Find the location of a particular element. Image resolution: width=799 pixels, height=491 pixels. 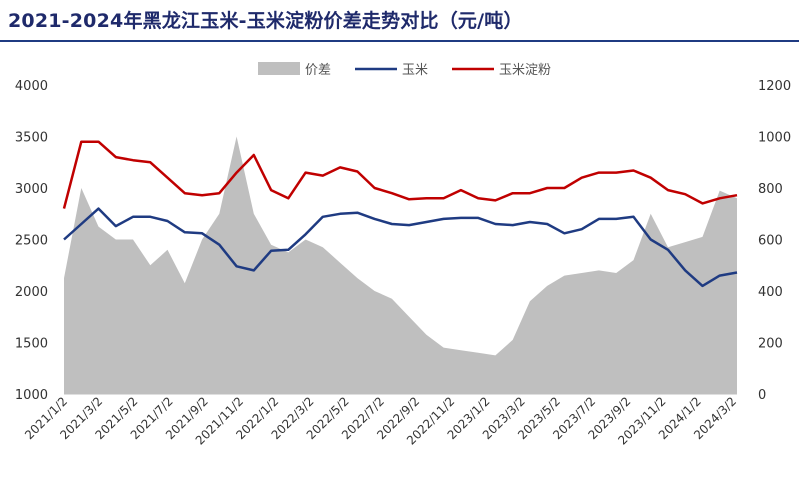

right-tick-label: 800 is located at coordinates (770, 189).